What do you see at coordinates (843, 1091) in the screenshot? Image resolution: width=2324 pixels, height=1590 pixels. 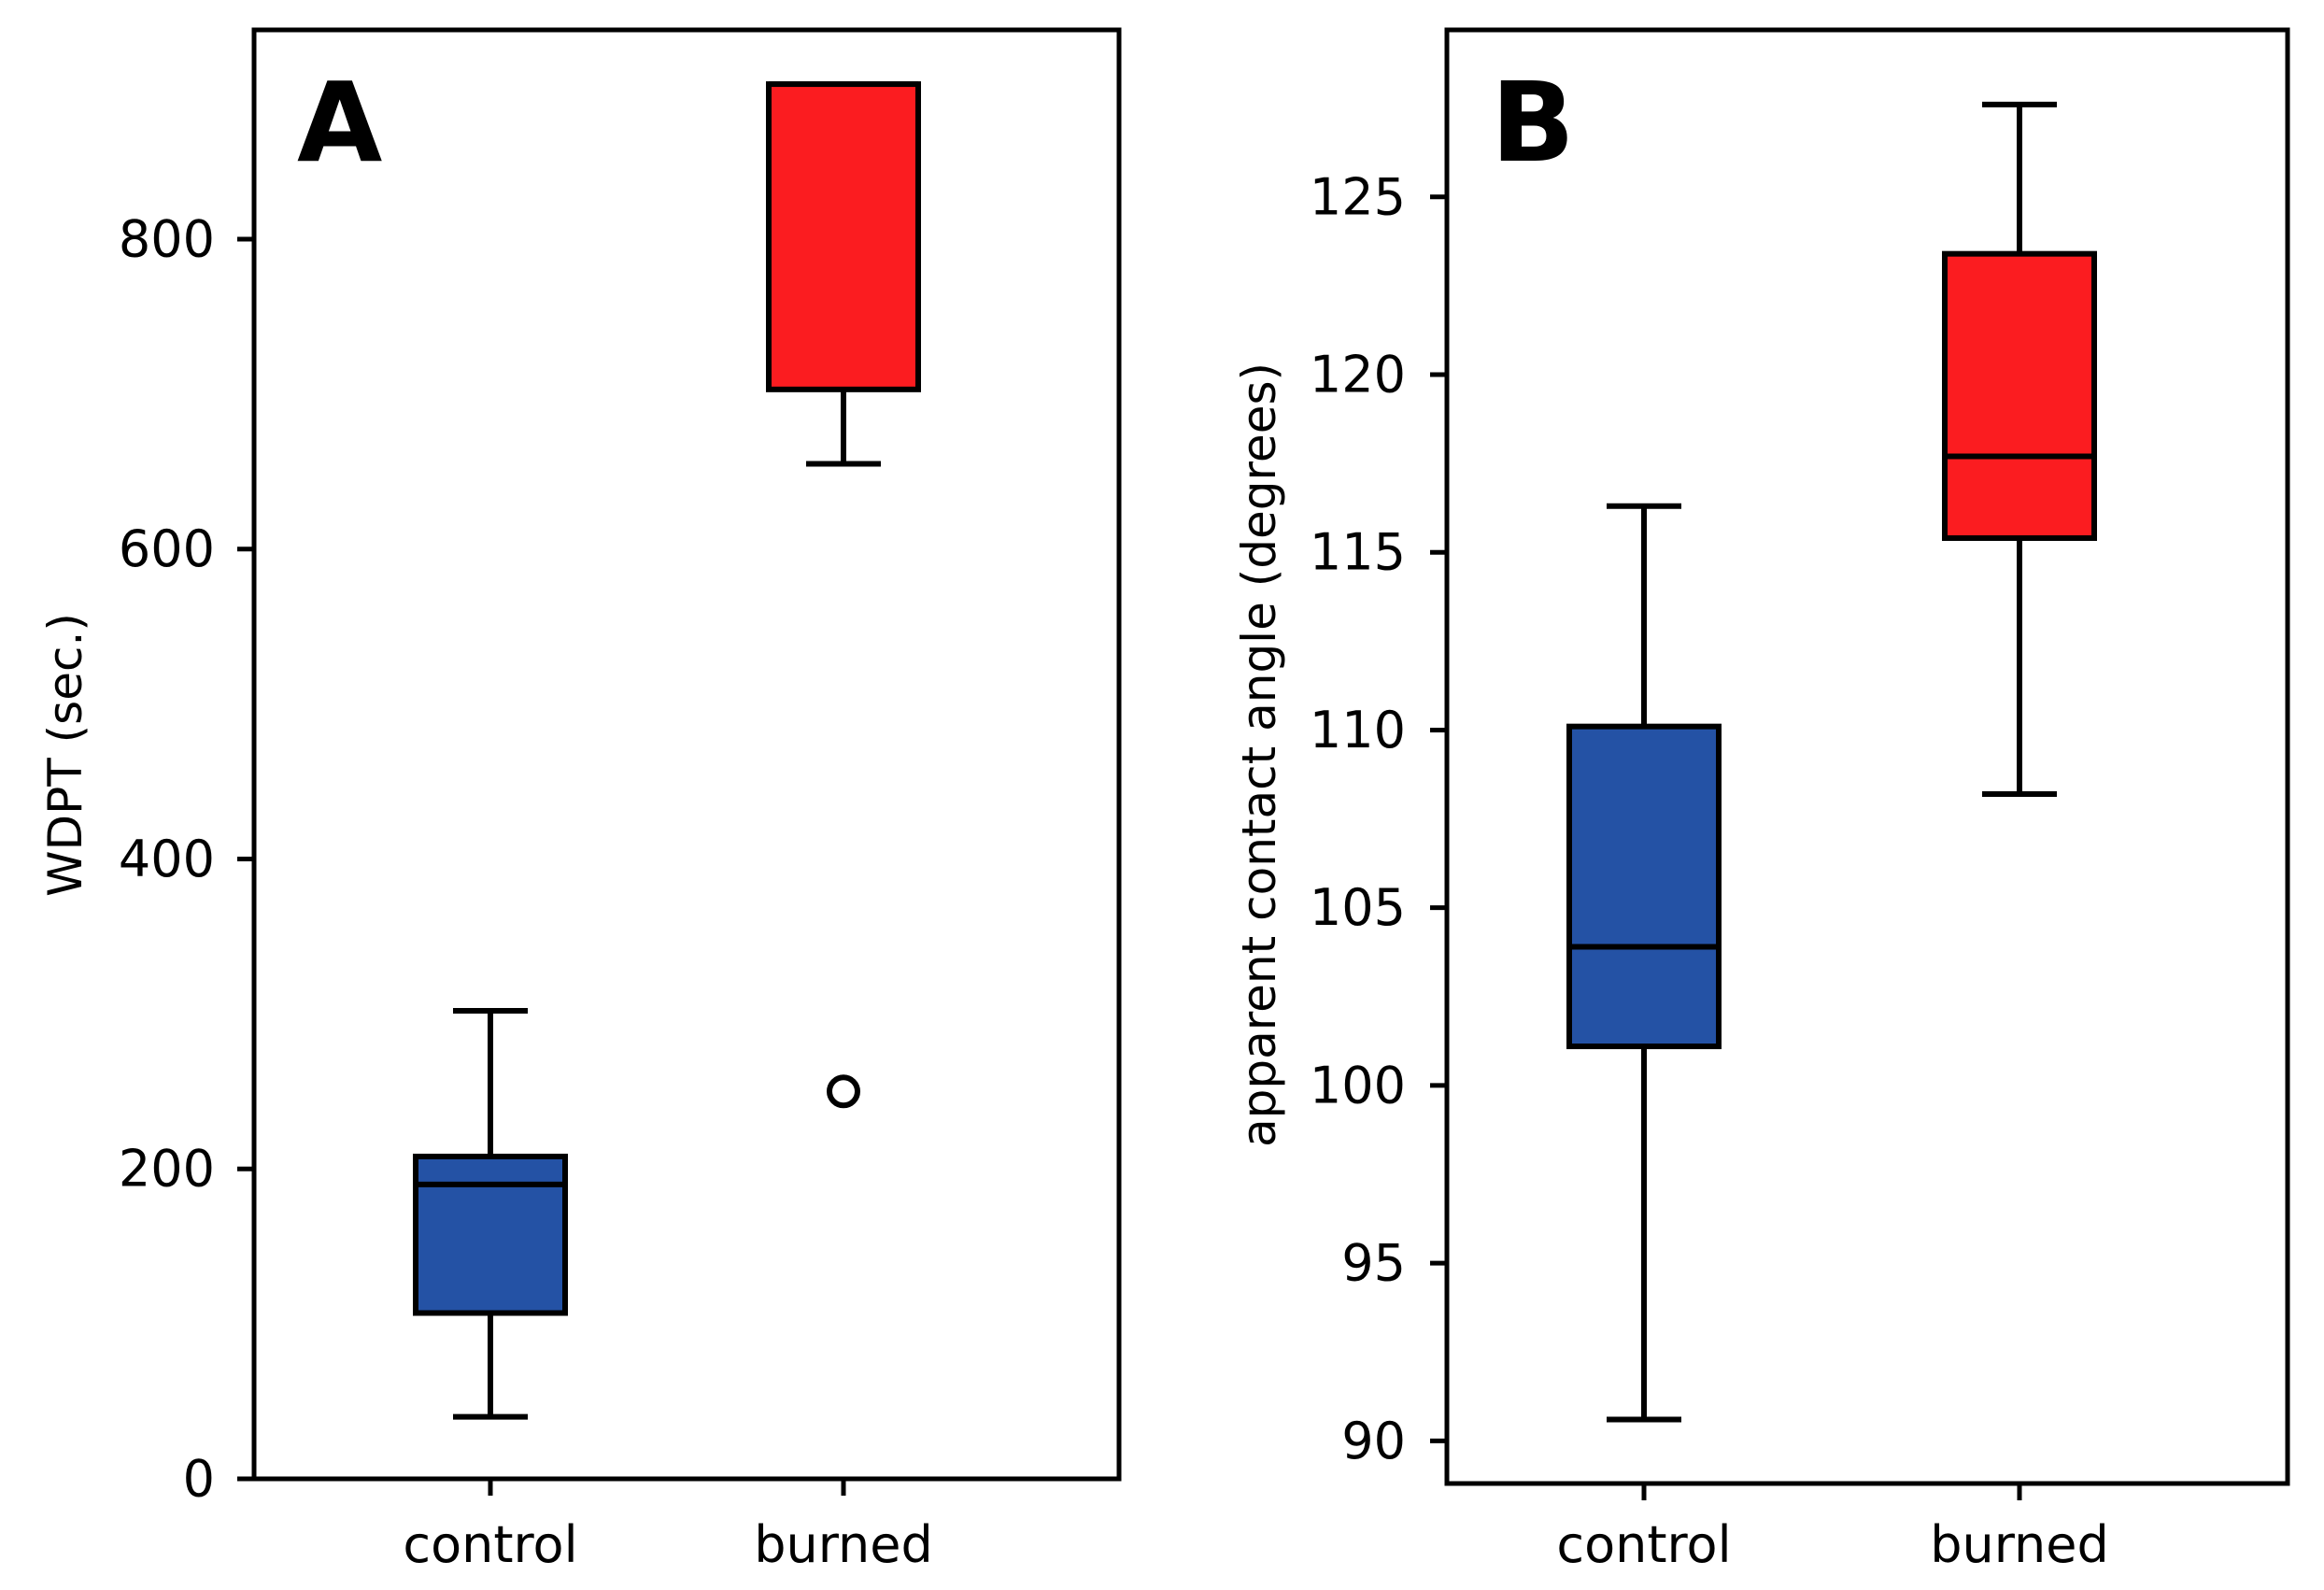 I see `outlier-point` at bounding box center [843, 1091].